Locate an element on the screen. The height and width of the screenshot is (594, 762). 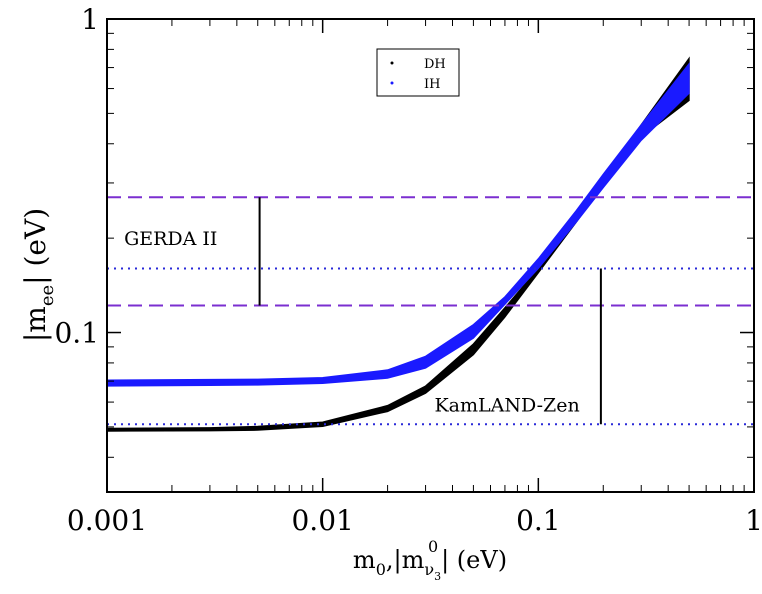
y-tick-label: 1 is located at coordinates (90, 19).